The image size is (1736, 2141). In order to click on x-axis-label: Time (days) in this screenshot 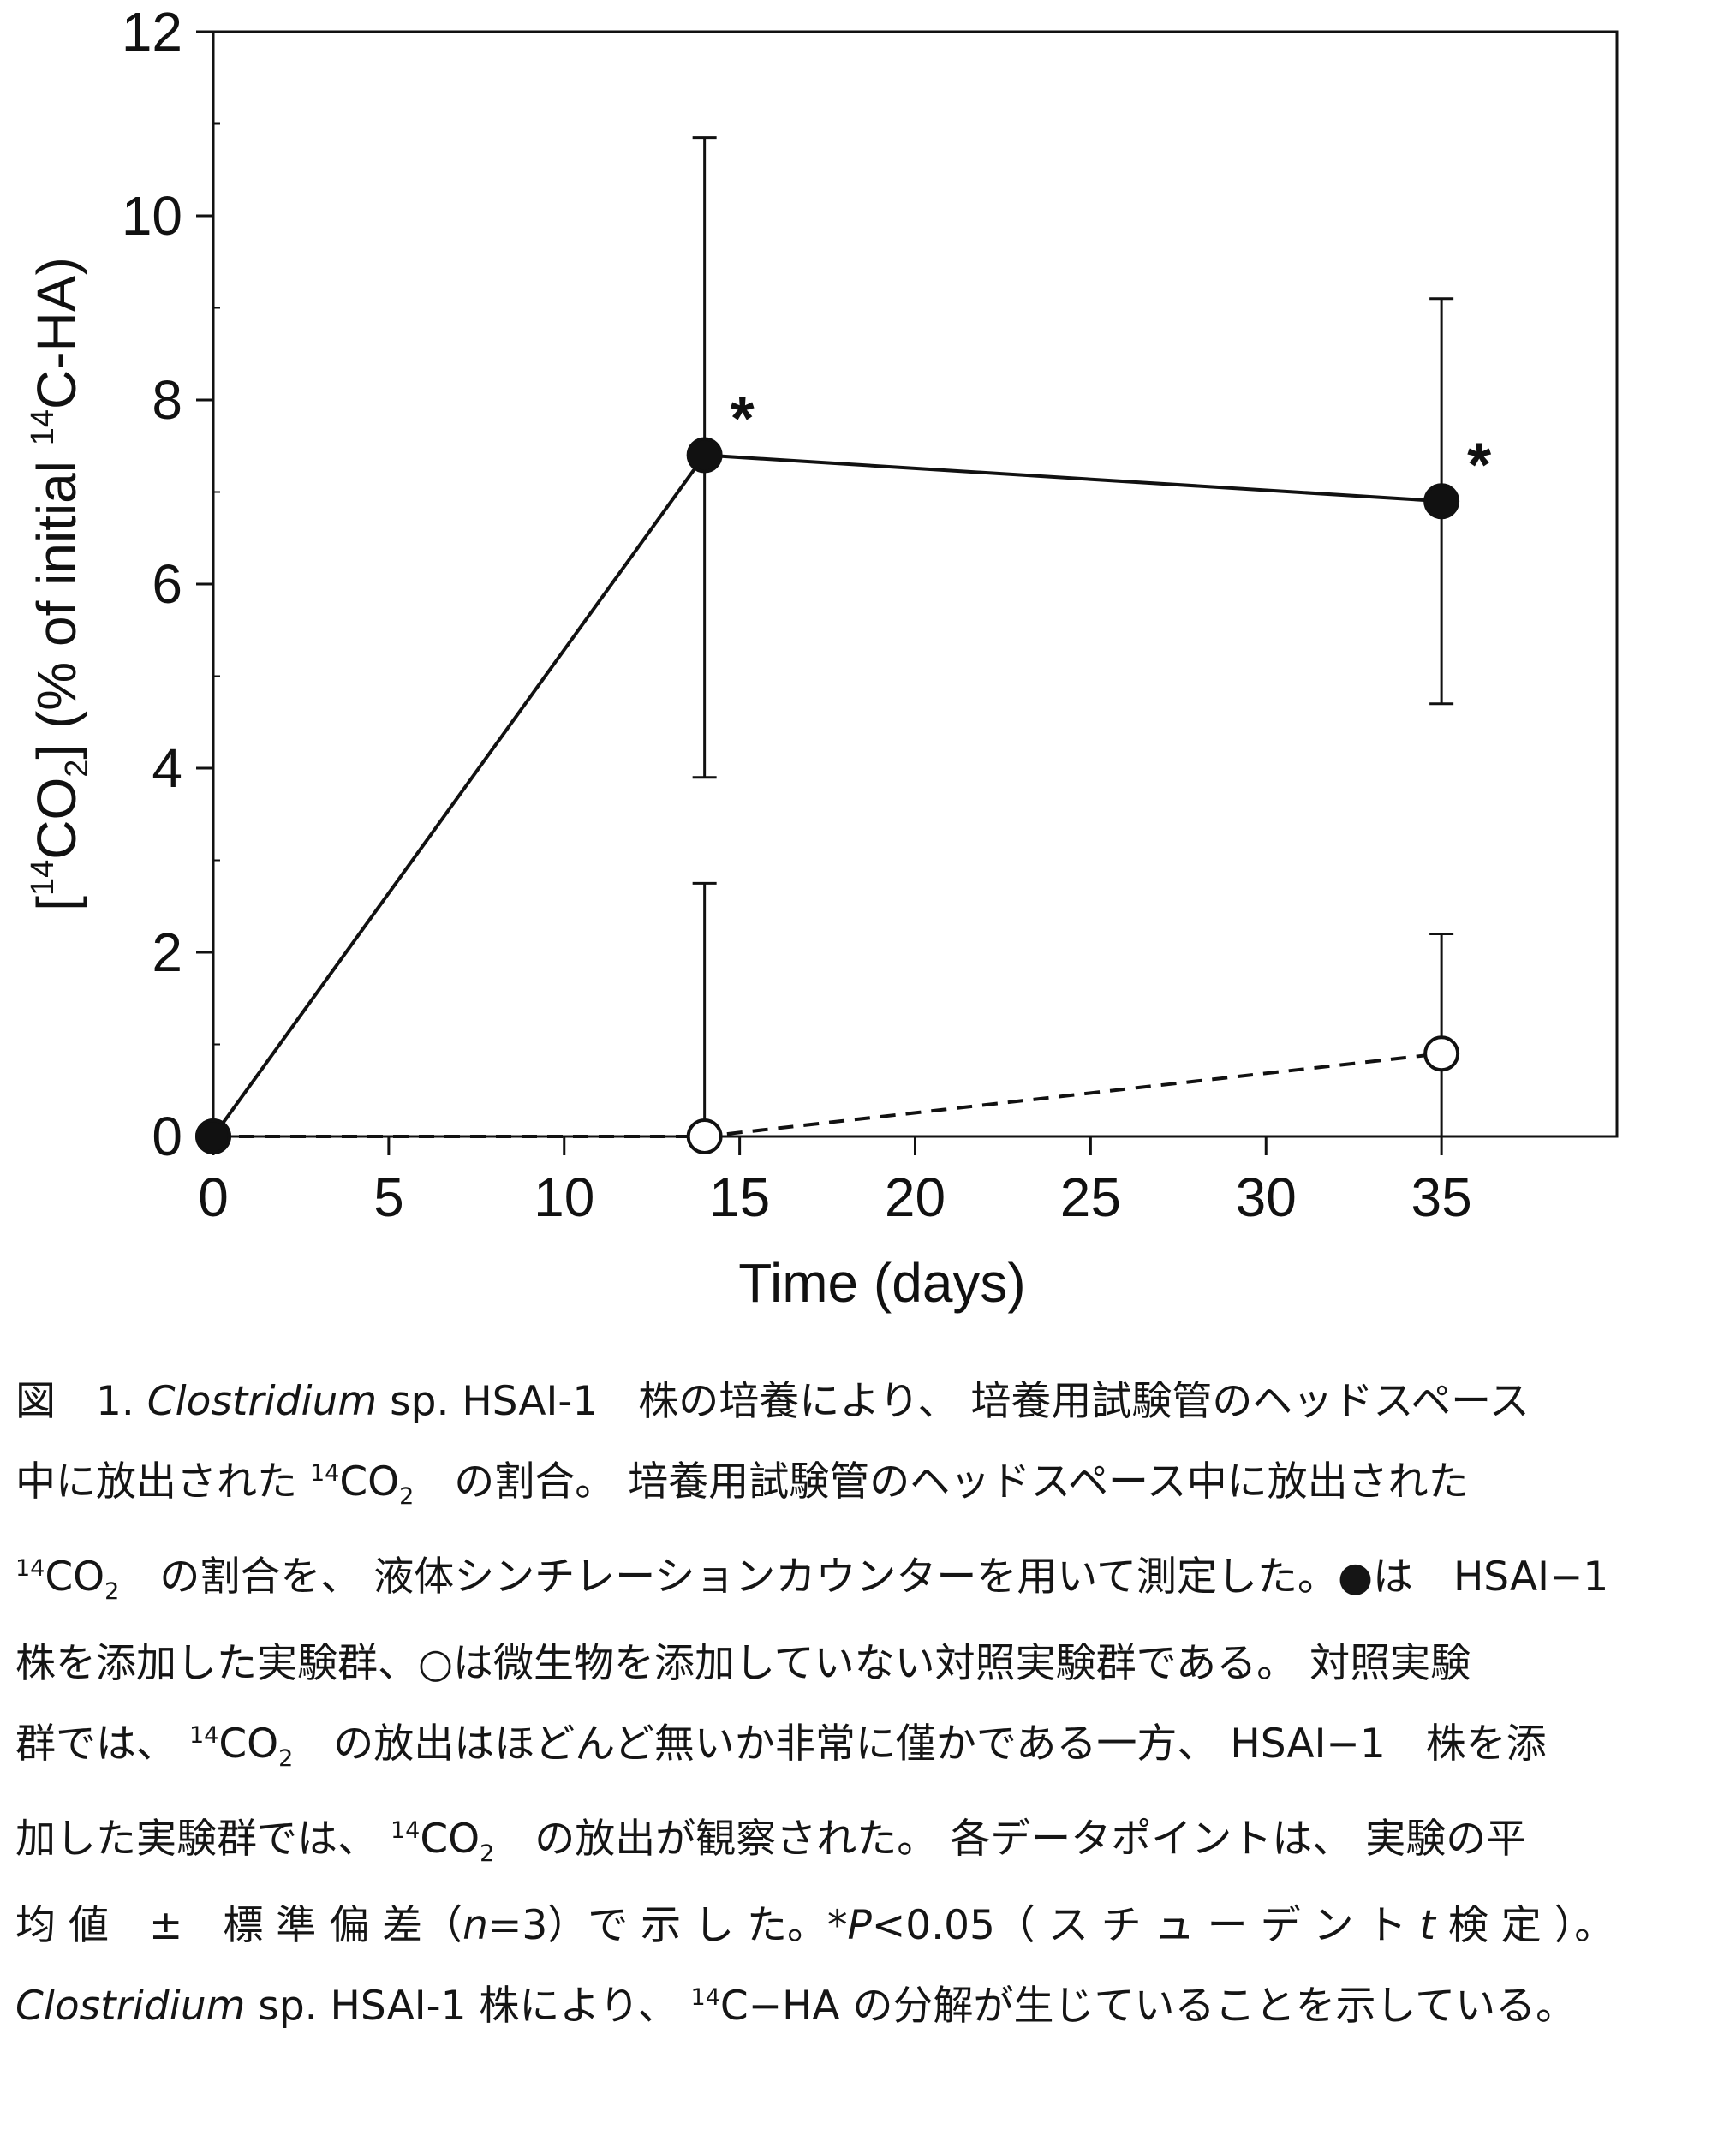, I will do `click(881, 1283)`.